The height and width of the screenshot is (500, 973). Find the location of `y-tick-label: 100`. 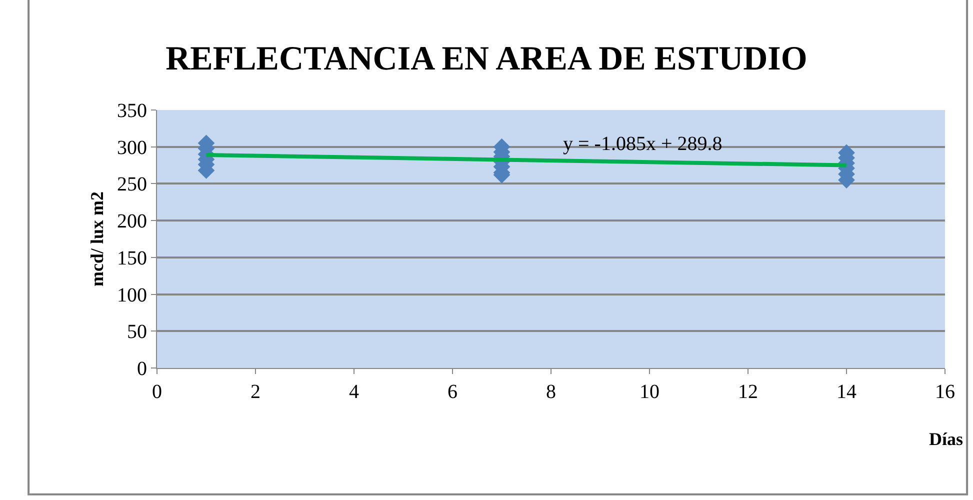

y-tick-label: 100 is located at coordinates (132, 295).